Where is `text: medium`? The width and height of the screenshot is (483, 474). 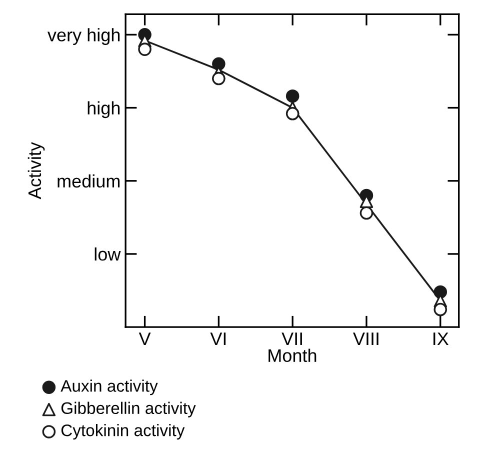
text: medium is located at coordinates (89, 181).